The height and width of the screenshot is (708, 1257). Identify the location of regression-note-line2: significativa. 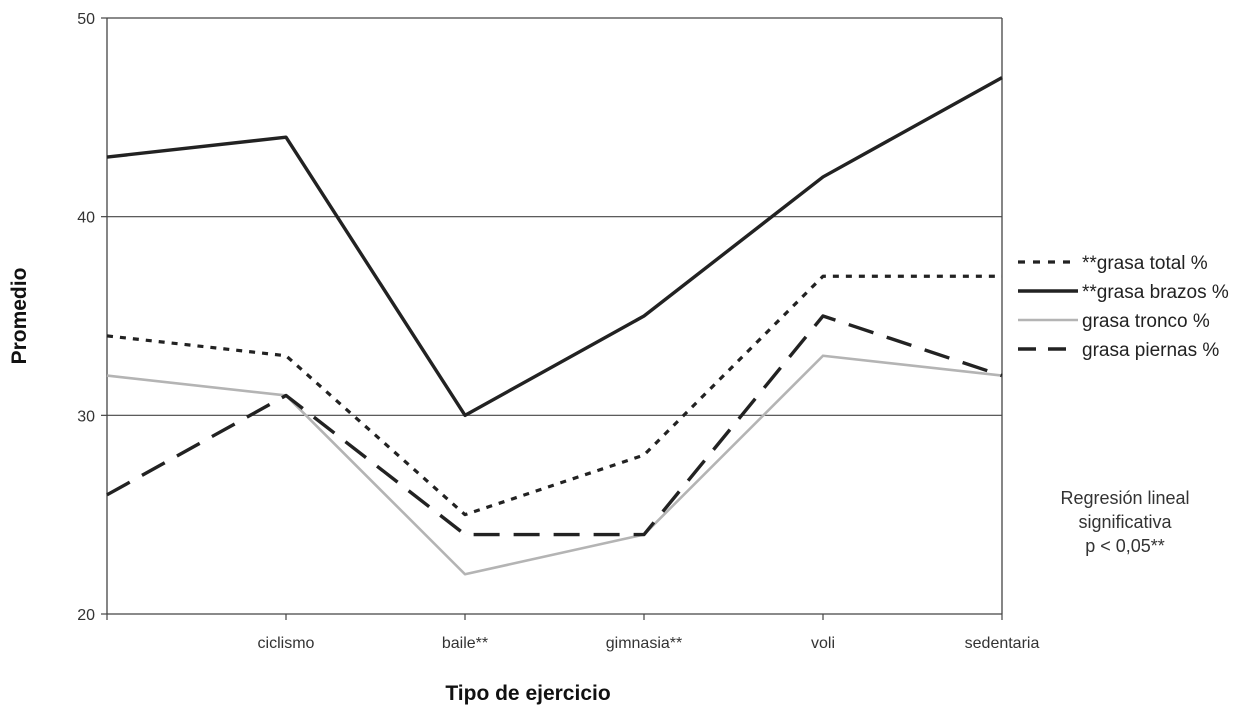
(1125, 522).